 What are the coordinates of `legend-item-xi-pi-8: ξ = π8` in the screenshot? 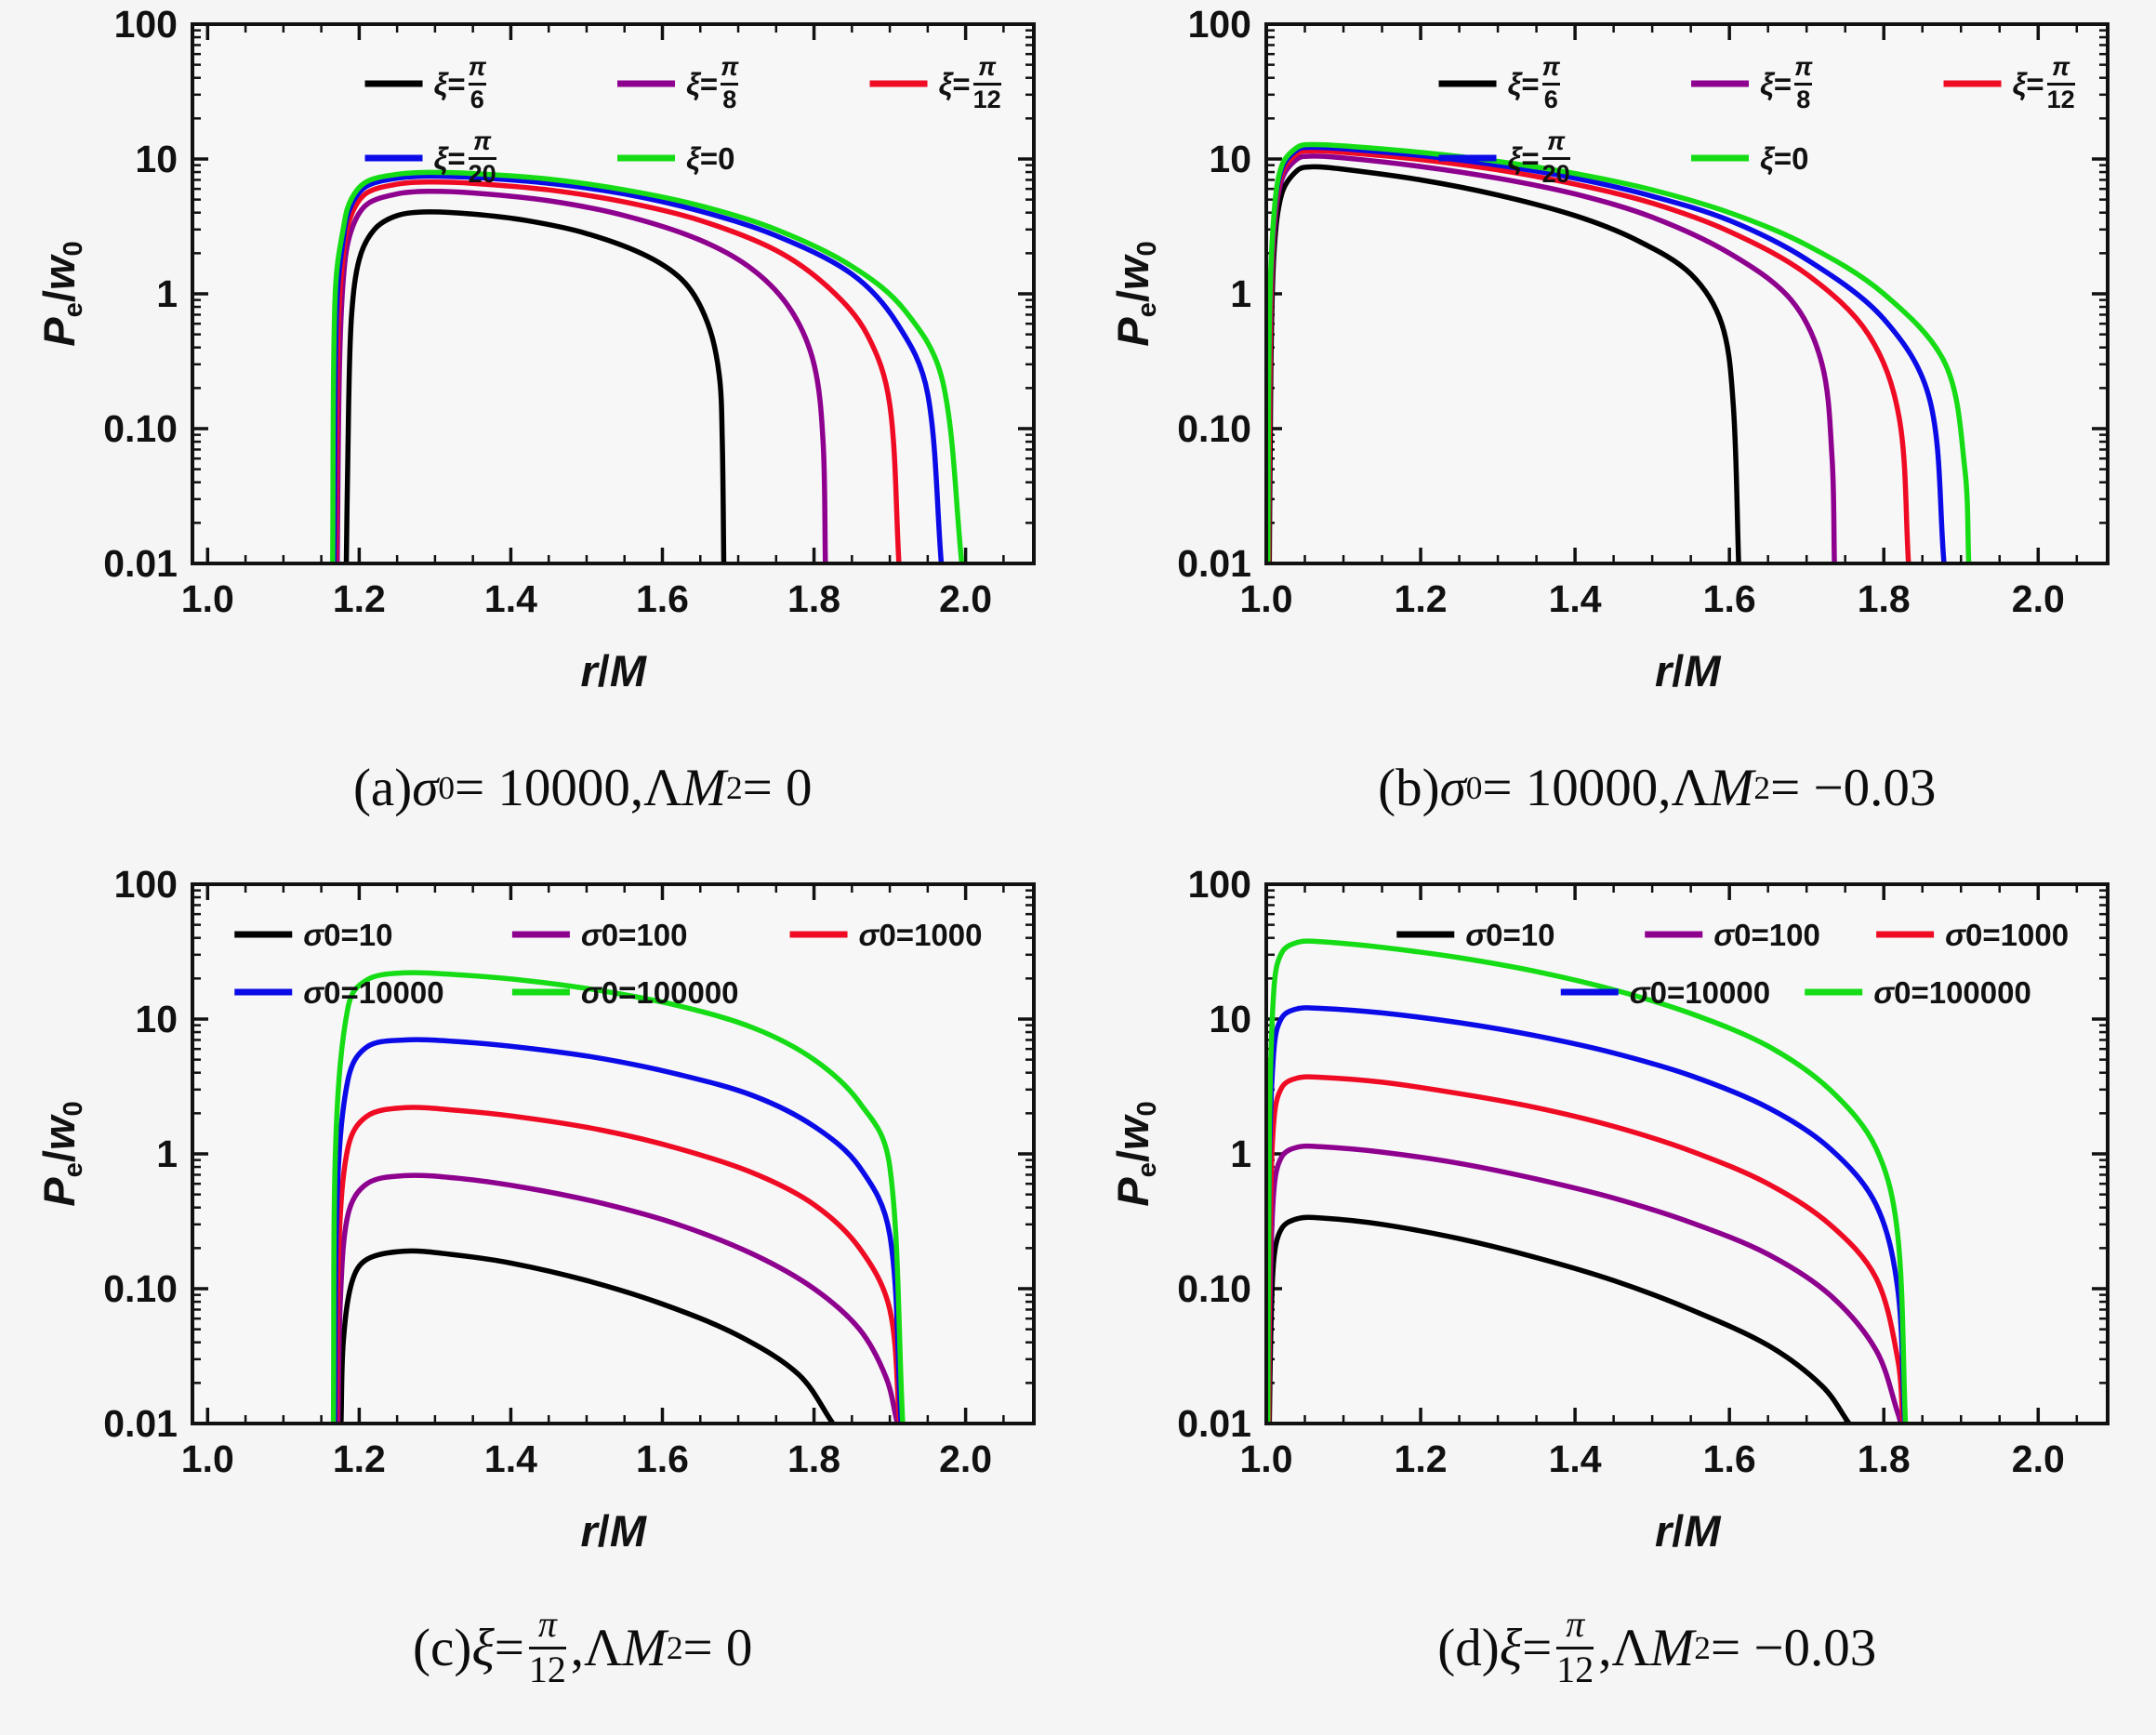 It's located at (712, 82).